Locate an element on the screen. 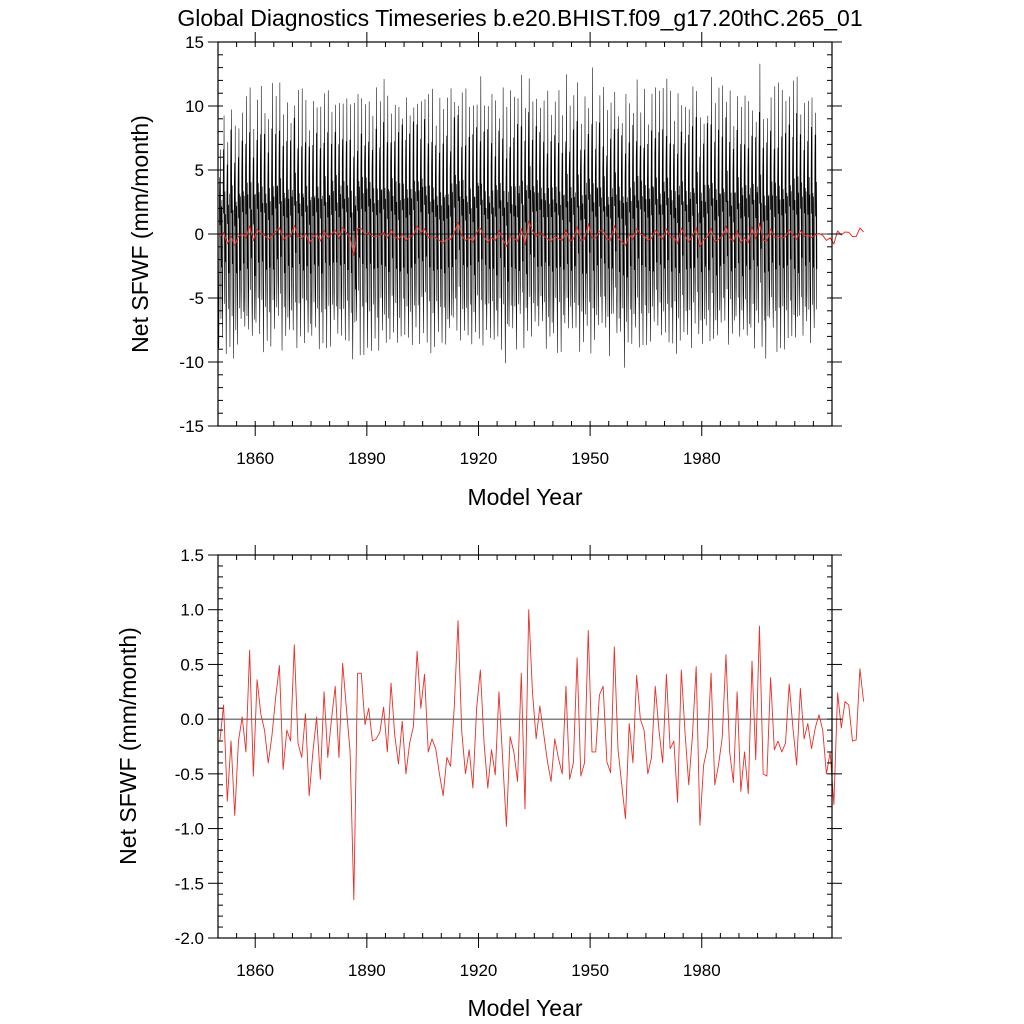  monthly-panel-x-tick-label: 1890 is located at coordinates (367, 458).